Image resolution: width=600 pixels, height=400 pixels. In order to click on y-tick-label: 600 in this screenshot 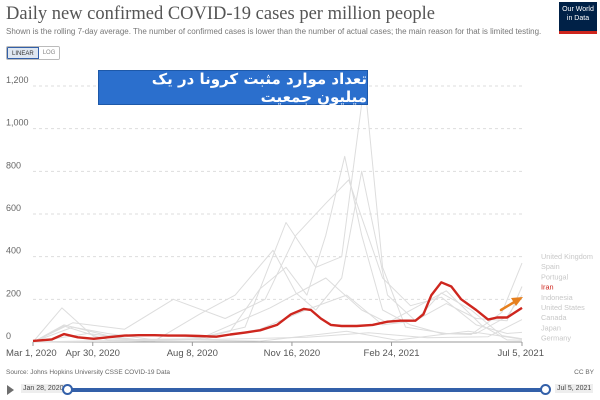, I will do `click(13, 208)`.